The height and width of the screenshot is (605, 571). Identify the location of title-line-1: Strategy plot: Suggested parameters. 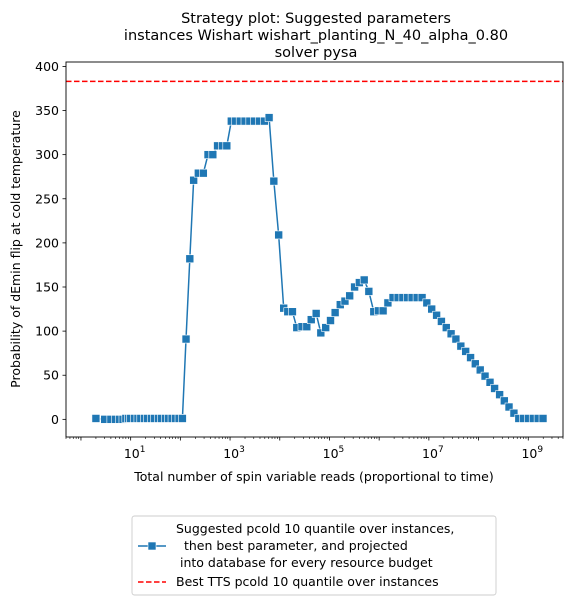
(316, 19).